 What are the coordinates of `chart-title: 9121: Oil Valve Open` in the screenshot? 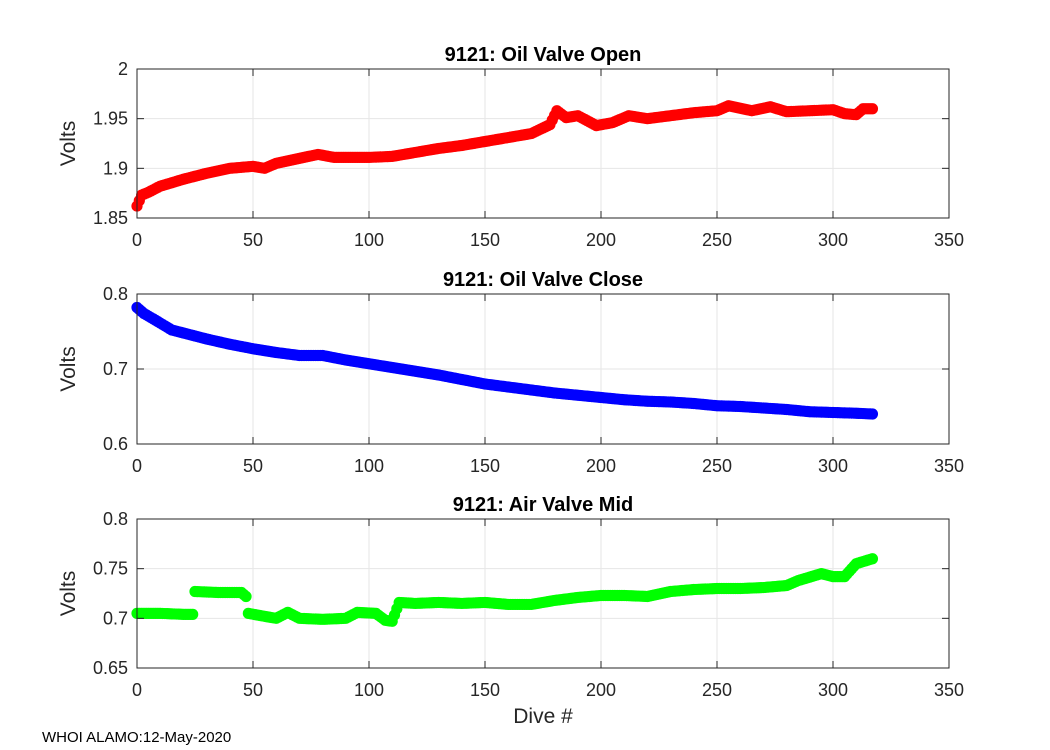 It's located at (543, 55).